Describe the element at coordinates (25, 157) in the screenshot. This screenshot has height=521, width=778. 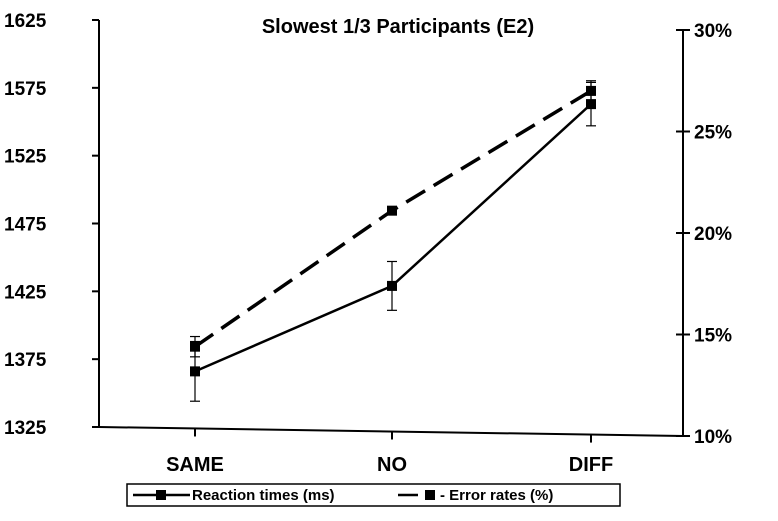
I see `left-tick-label: 1525` at that location.